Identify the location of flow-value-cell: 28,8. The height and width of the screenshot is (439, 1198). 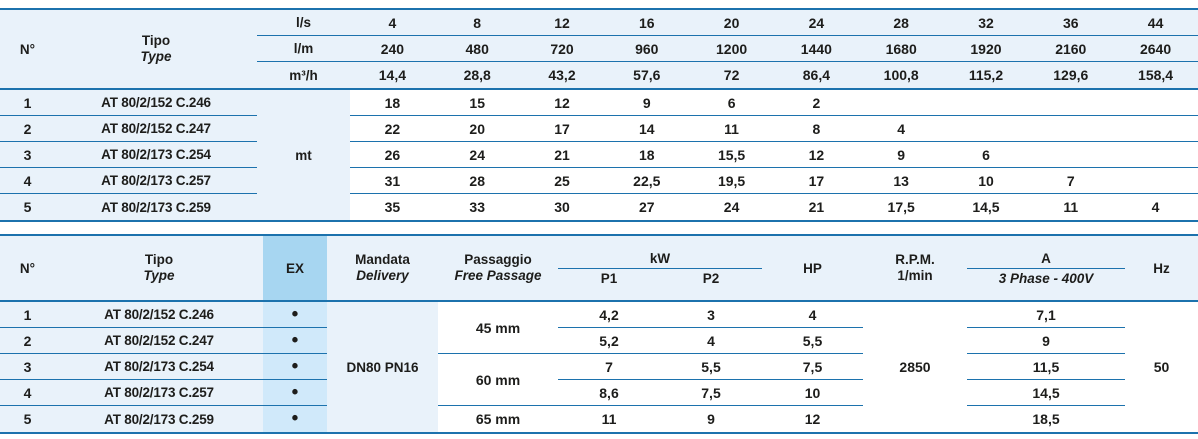
(477, 75).